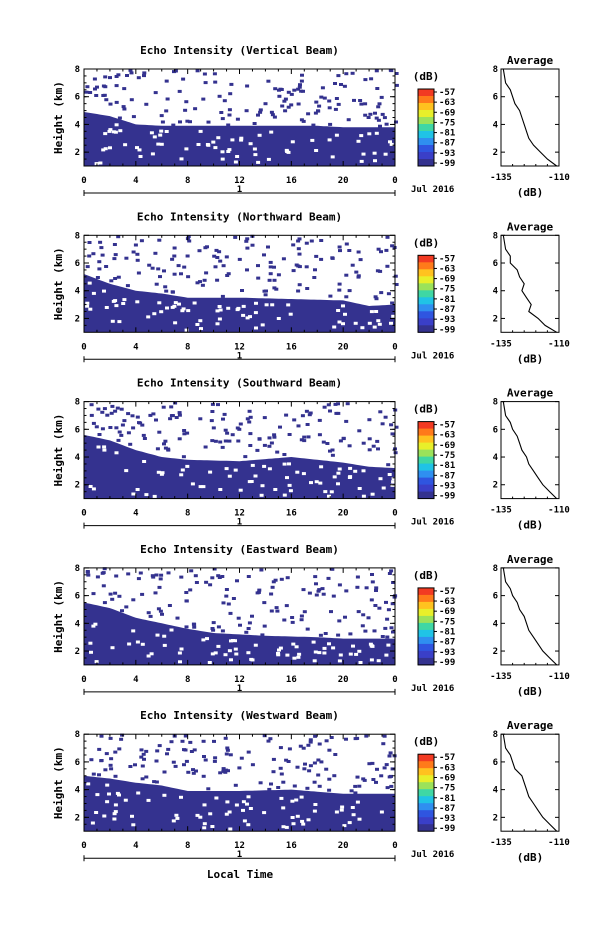  Describe the element at coordinates (239, 383) in the screenshot. I see `panel-title: Echo Intensity (Southward Beam)` at that location.